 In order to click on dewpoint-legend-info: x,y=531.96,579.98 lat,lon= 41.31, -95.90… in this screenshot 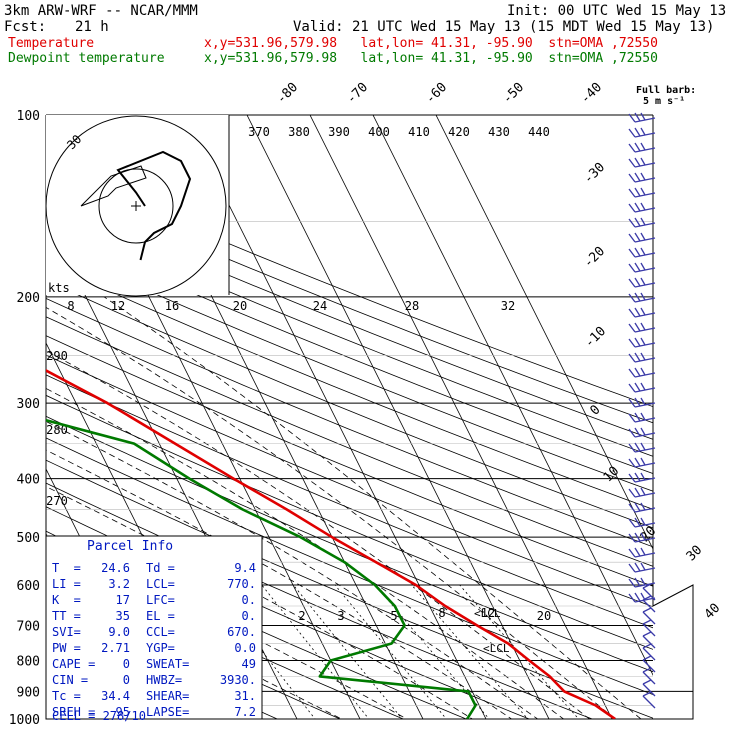, I will do `click(431, 58)`.